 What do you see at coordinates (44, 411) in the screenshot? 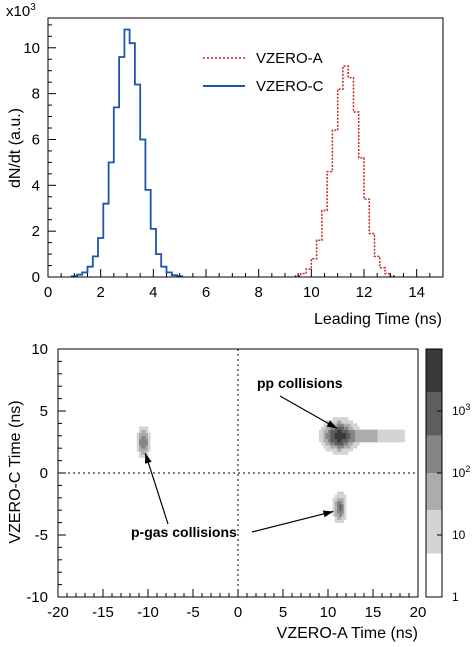
I see `bottom-y-tick-label: 5` at bounding box center [44, 411].